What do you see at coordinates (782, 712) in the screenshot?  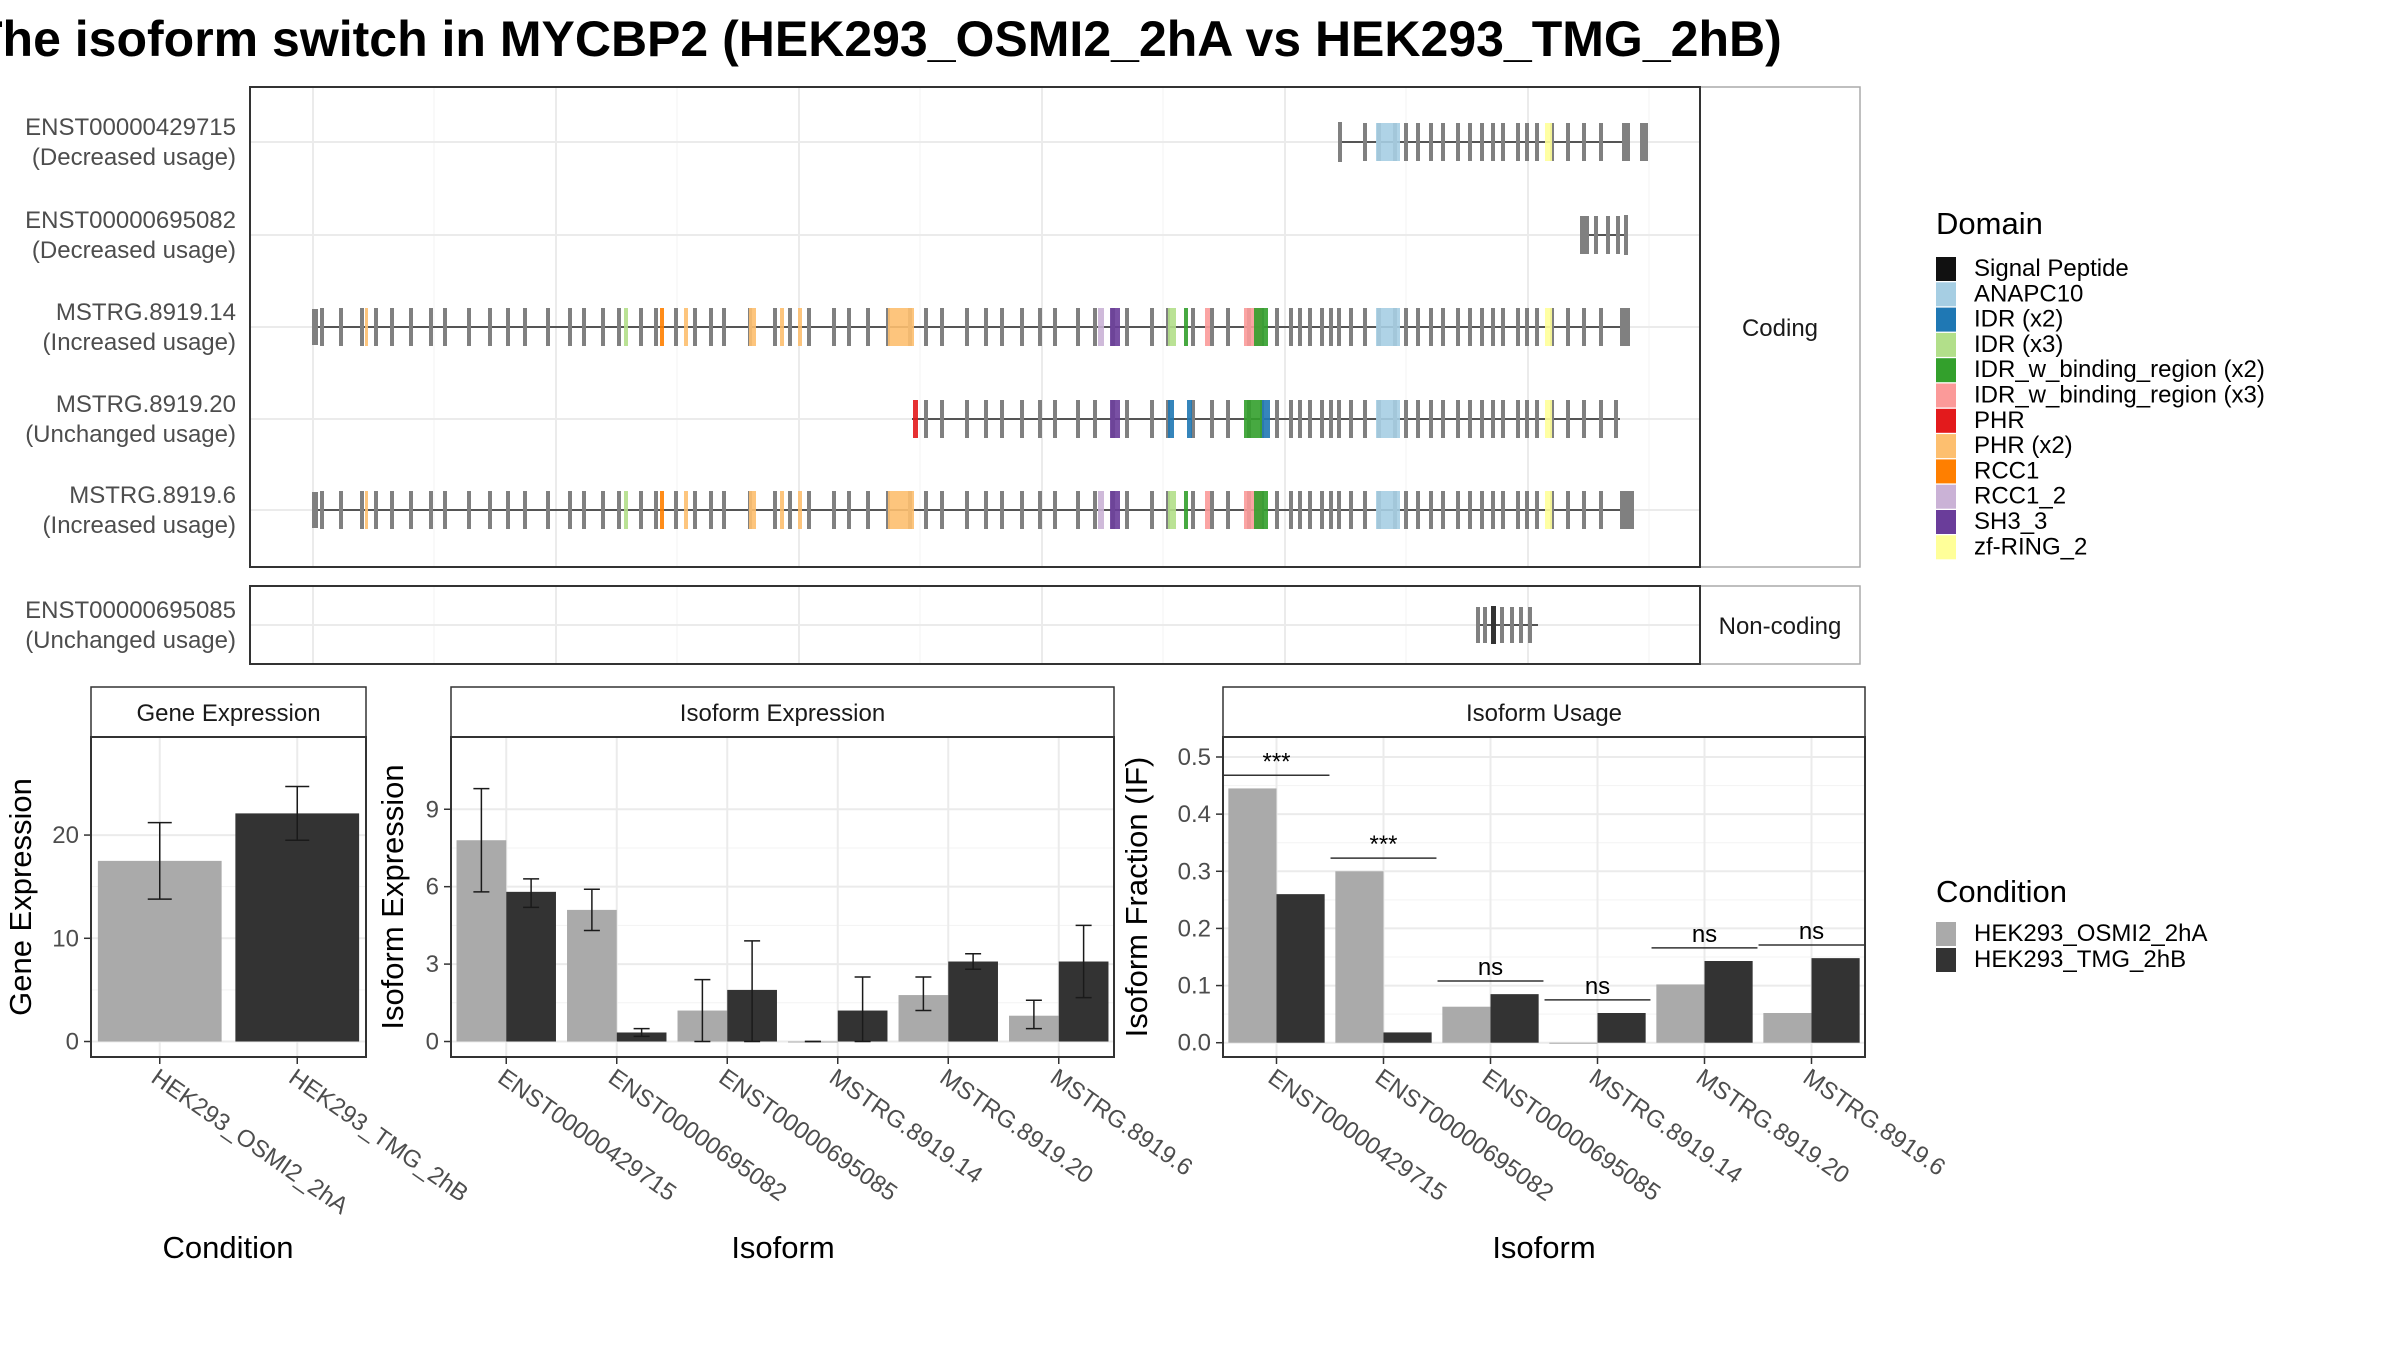 I see `chart-title-strip` at bounding box center [782, 712].